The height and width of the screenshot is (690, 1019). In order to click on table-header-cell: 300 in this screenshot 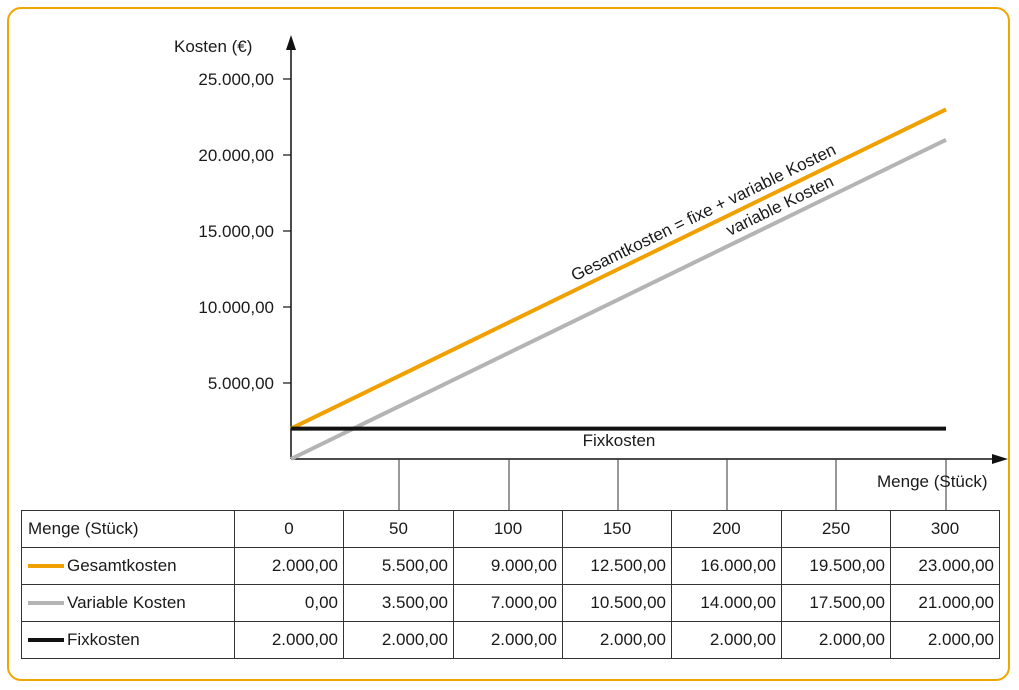, I will do `click(945, 529)`.